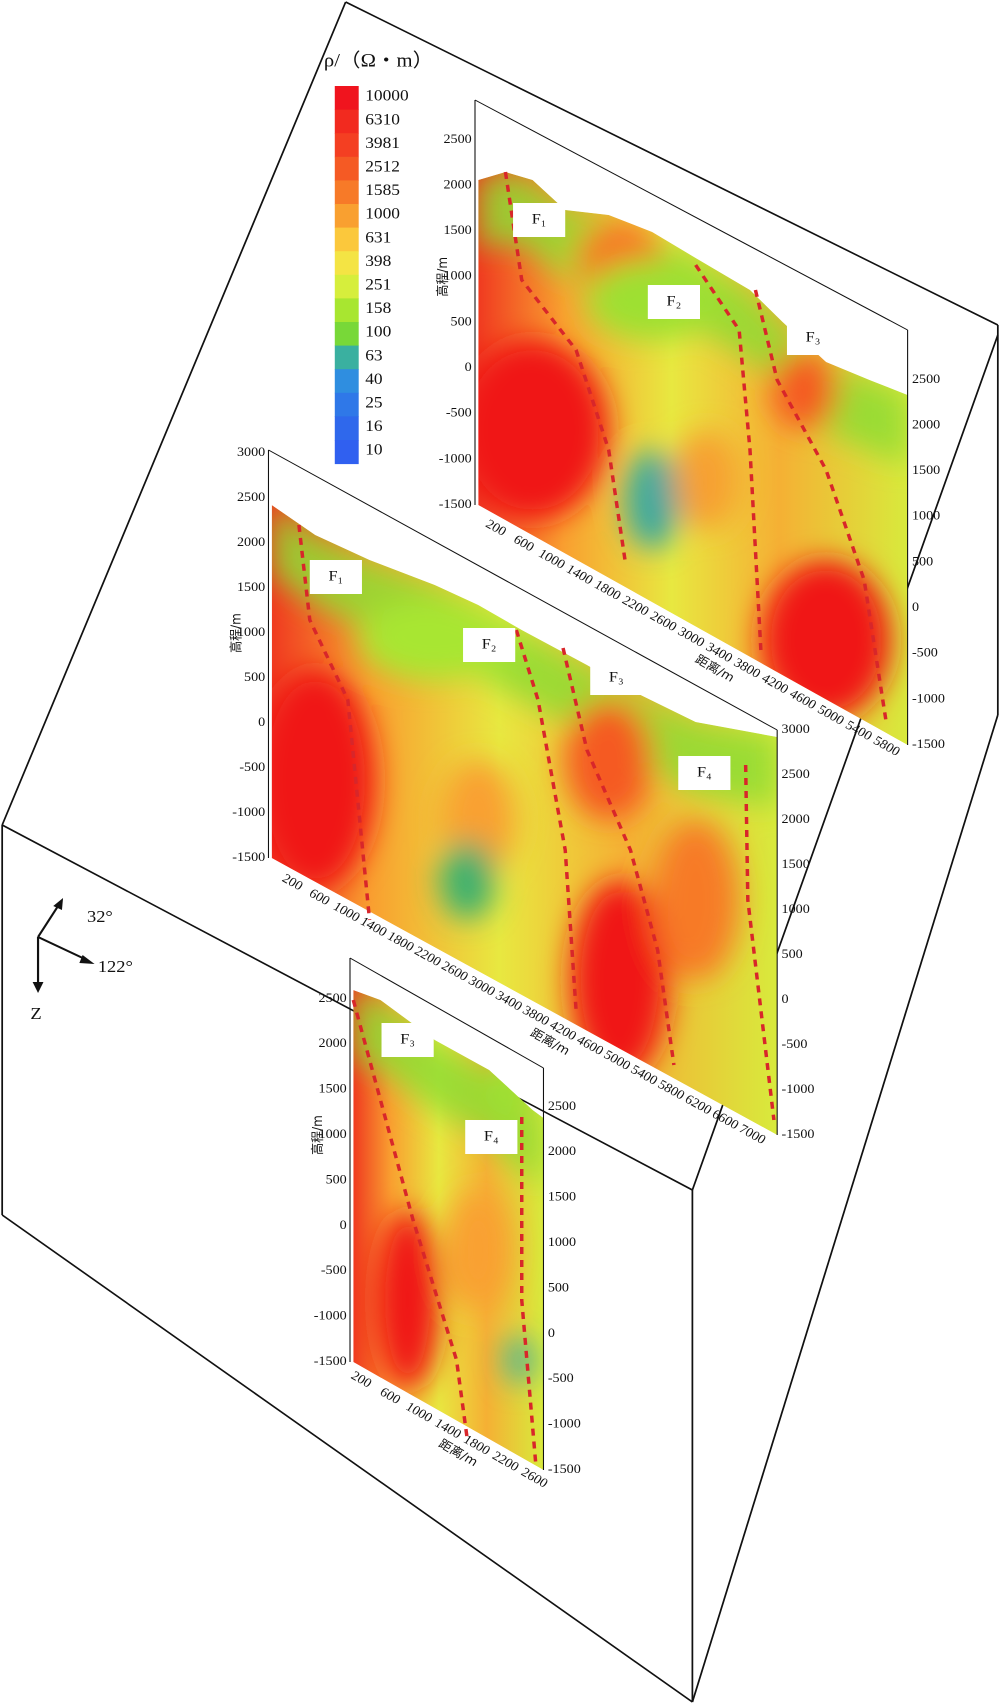  Describe the element at coordinates (382, 190) in the screenshot. I see `legend-label: 1585` at that location.